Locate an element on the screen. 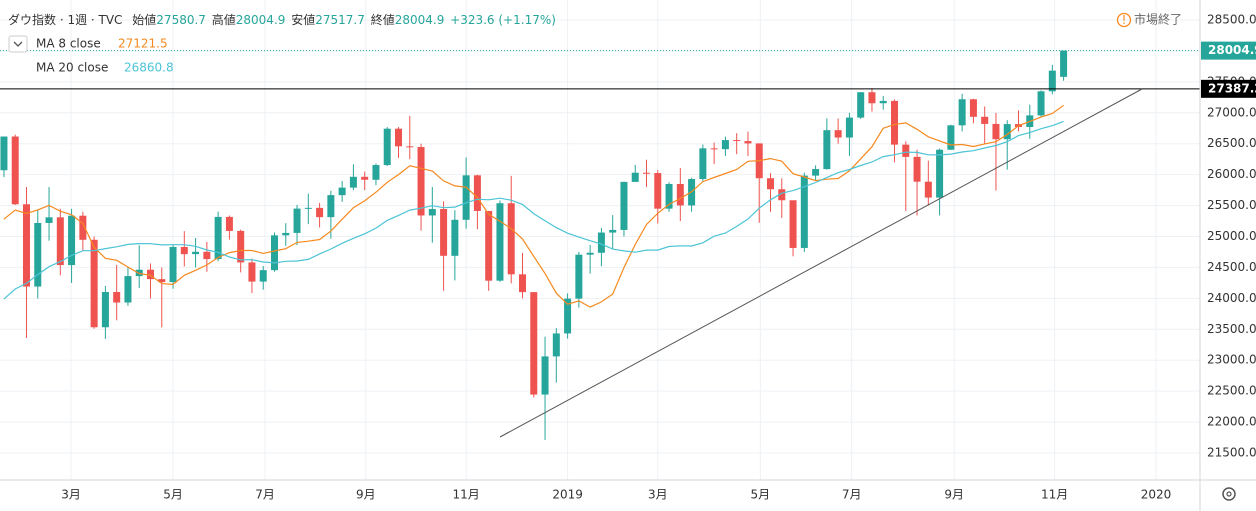 The height and width of the screenshot is (511, 1256). y-tick-label: 22500.0 is located at coordinates (1231, 391).